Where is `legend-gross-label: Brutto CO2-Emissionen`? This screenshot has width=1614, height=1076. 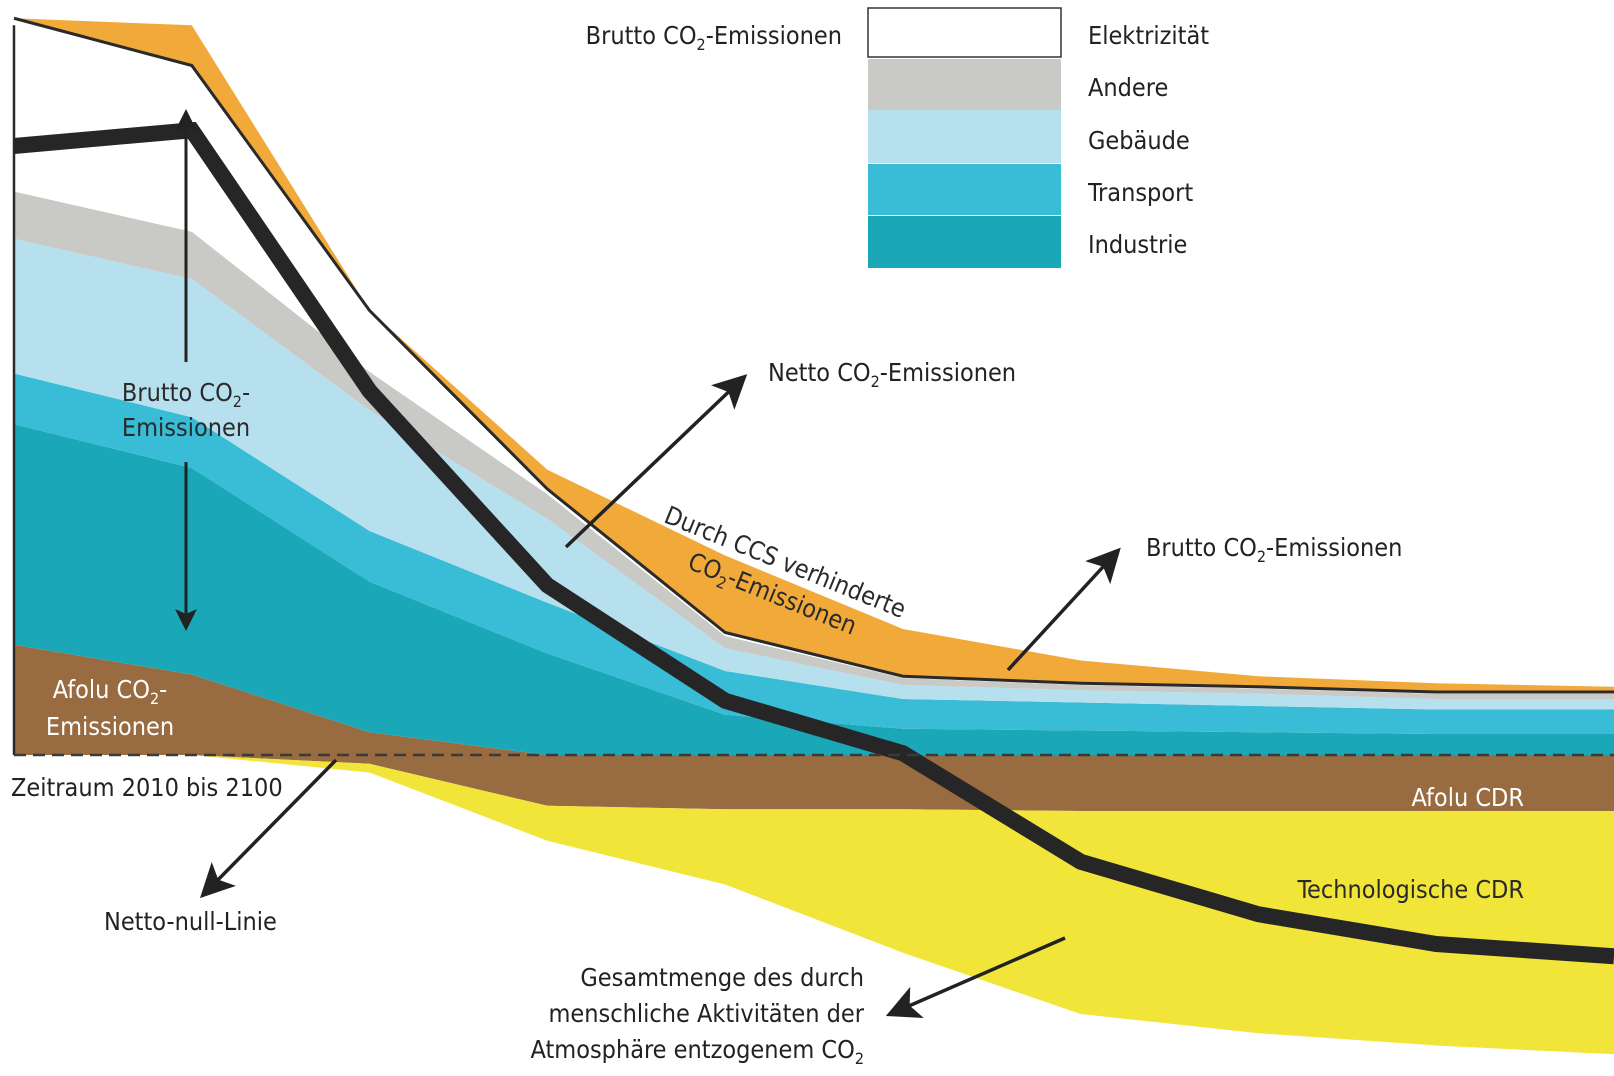 legend-gross-label: Brutto CO2-Emissionen is located at coordinates (714, 37).